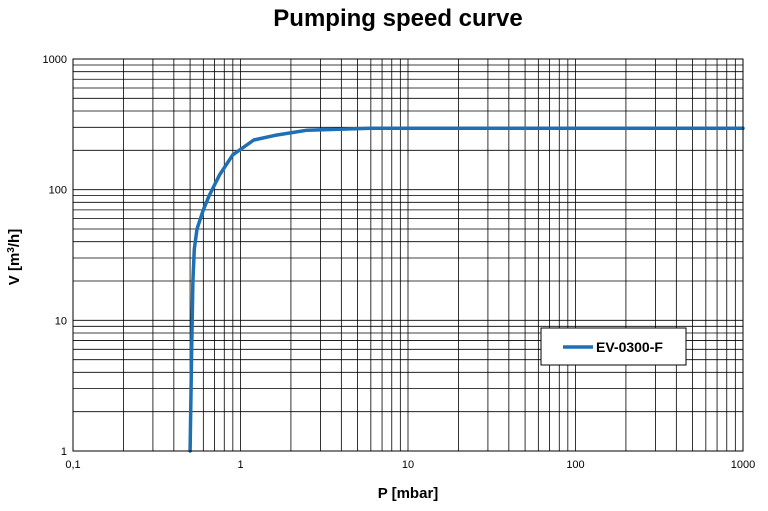  What do you see at coordinates (14, 238) in the screenshot?
I see `y-axis-label-end: /h]` at bounding box center [14, 238].